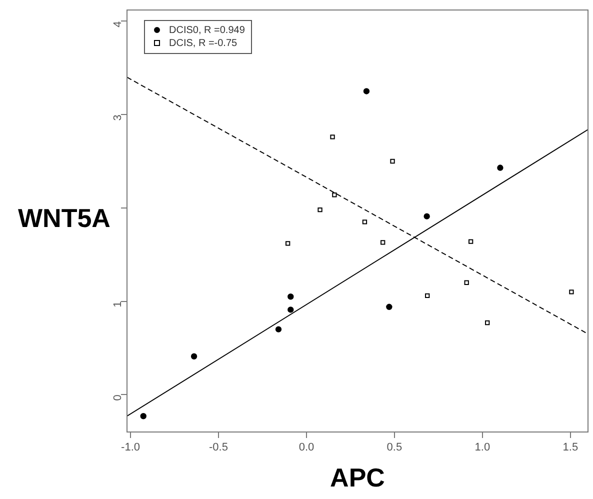 The height and width of the screenshot is (499, 593). What do you see at coordinates (118, 24) in the screenshot?
I see `y-tick-label: 4` at bounding box center [118, 24].